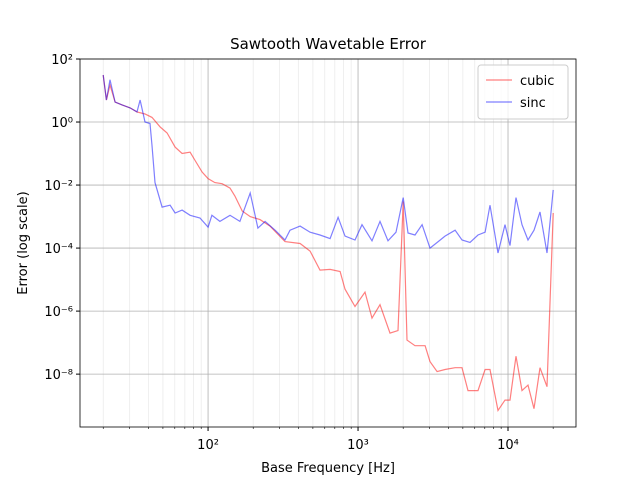  Describe the element at coordinates (208, 445) in the screenshot. I see `x-tick-label: 10²` at that location.